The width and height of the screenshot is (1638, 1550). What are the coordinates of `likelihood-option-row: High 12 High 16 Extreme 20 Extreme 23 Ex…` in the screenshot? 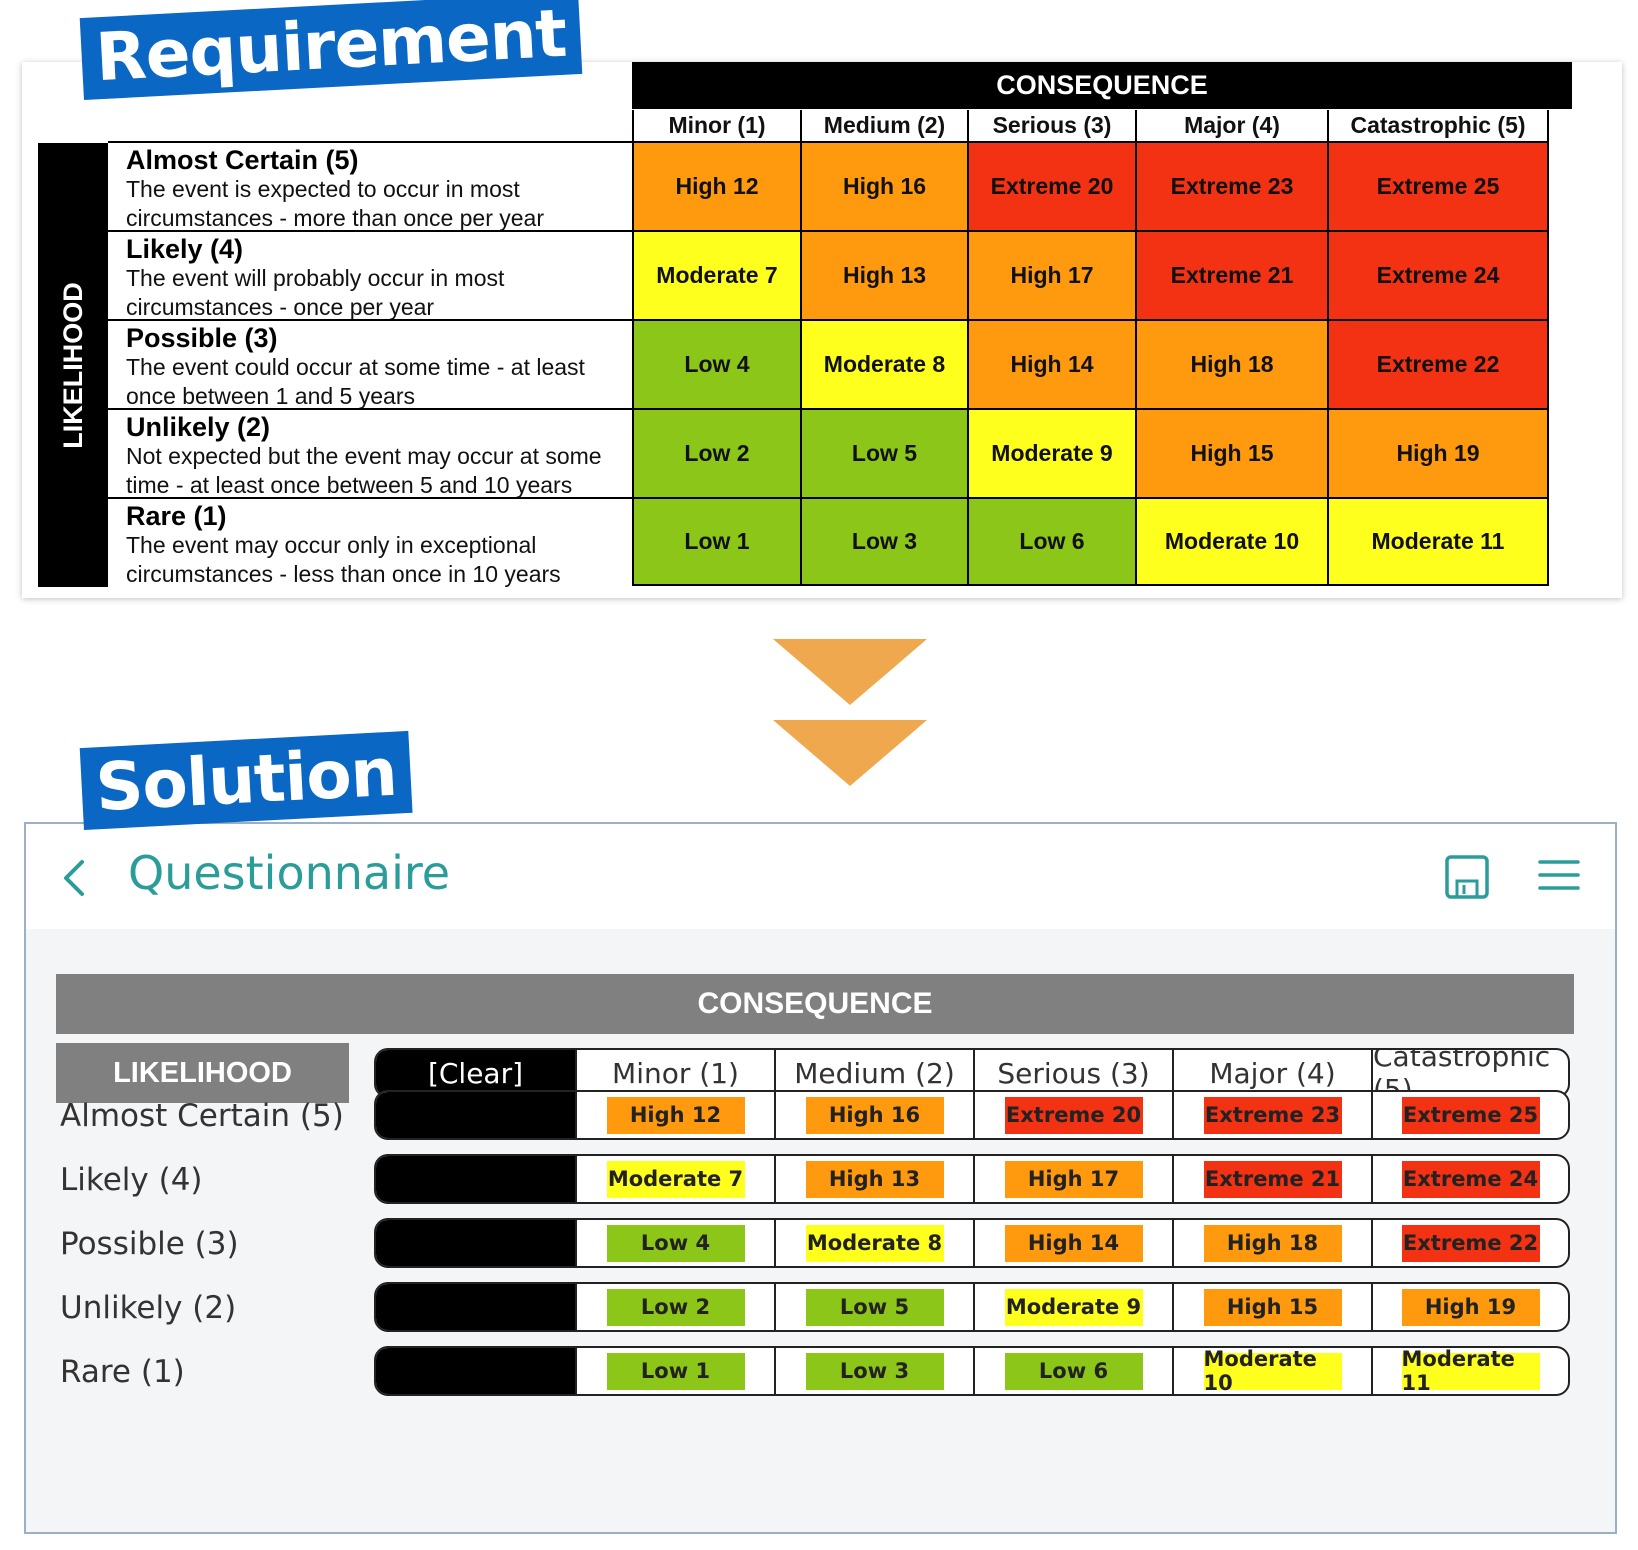 It's located at (972, 1115).